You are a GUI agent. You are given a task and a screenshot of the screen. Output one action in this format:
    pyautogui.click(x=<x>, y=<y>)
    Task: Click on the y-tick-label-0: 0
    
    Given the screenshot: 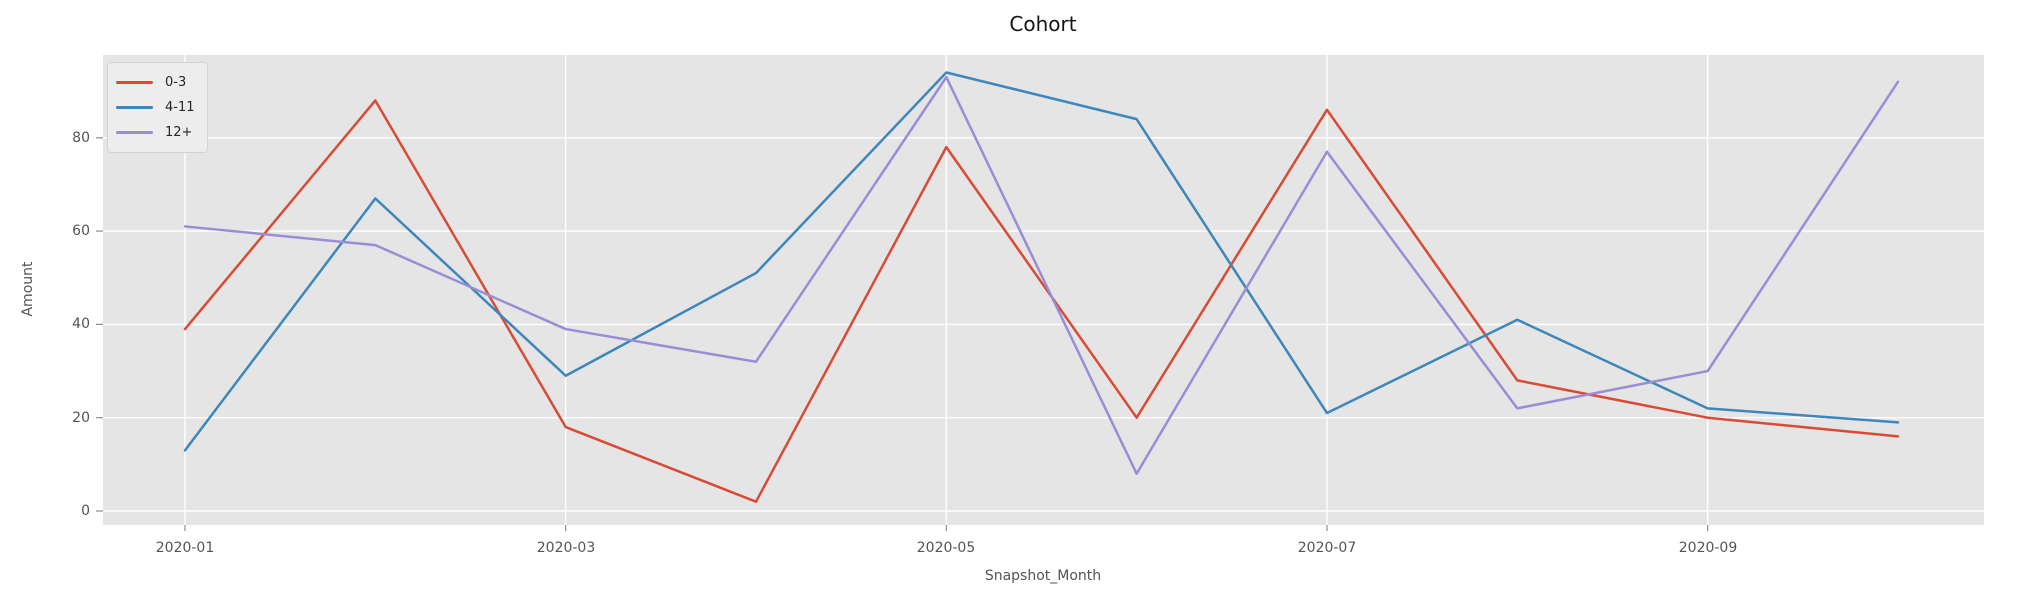 What is the action you would take?
    pyautogui.click(x=85, y=511)
    